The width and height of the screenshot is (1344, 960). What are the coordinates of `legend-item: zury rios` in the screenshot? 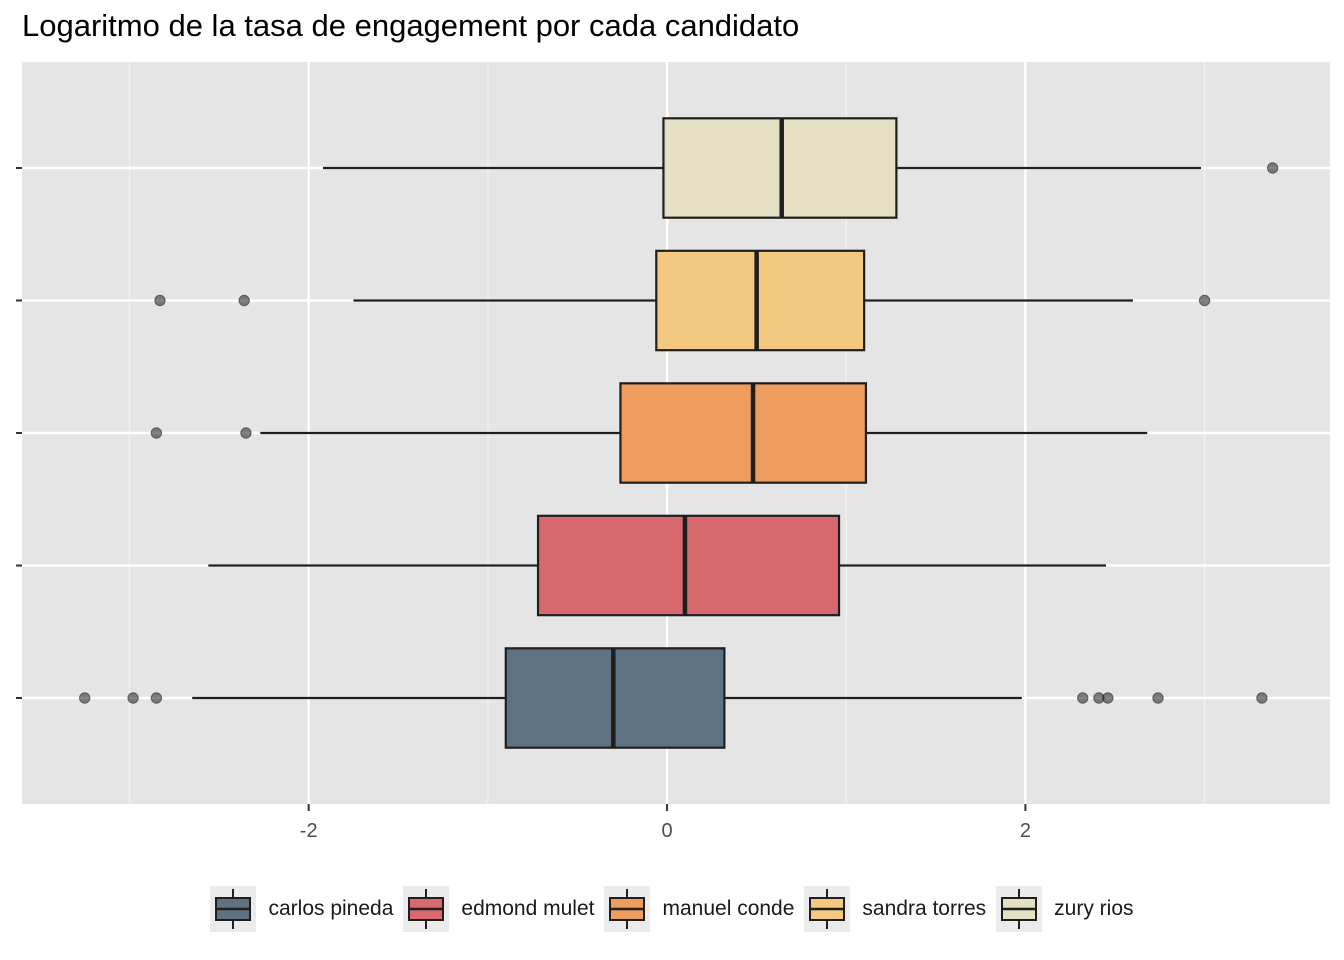 It's located at (1065, 909).